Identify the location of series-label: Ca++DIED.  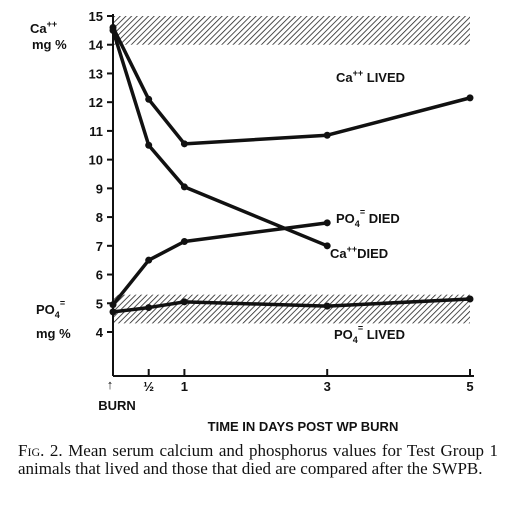
(359, 252).